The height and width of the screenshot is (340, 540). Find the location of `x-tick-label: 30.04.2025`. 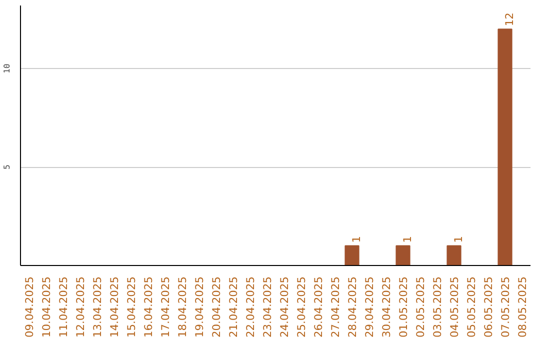

x-tick-label: 30.04.2025 is located at coordinates (386, 307).